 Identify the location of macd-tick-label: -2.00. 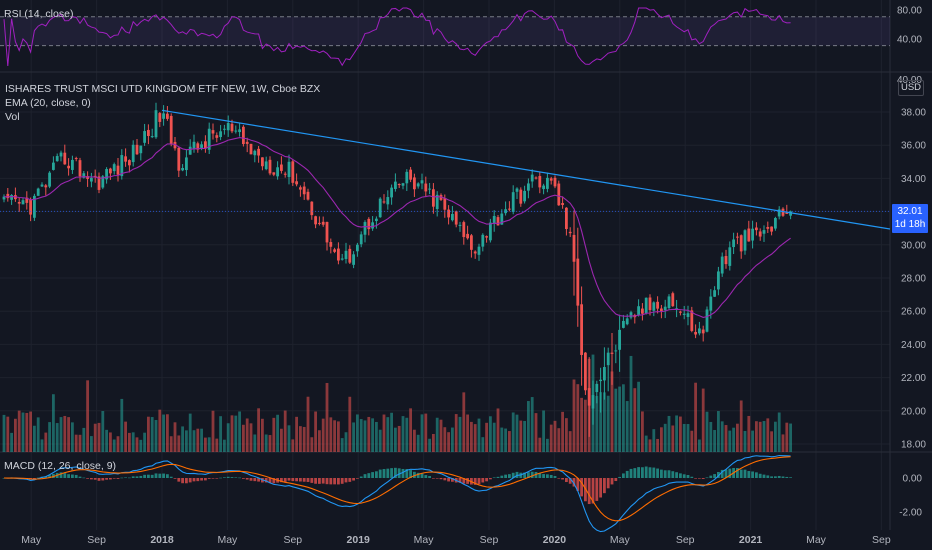
(910, 513).